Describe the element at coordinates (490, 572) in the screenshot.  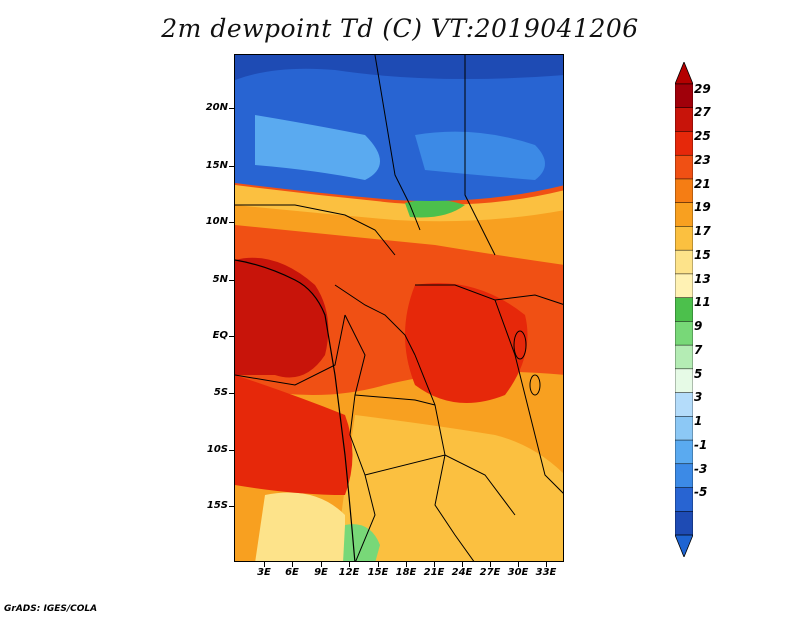
I see `lon-label: 27E` at that location.